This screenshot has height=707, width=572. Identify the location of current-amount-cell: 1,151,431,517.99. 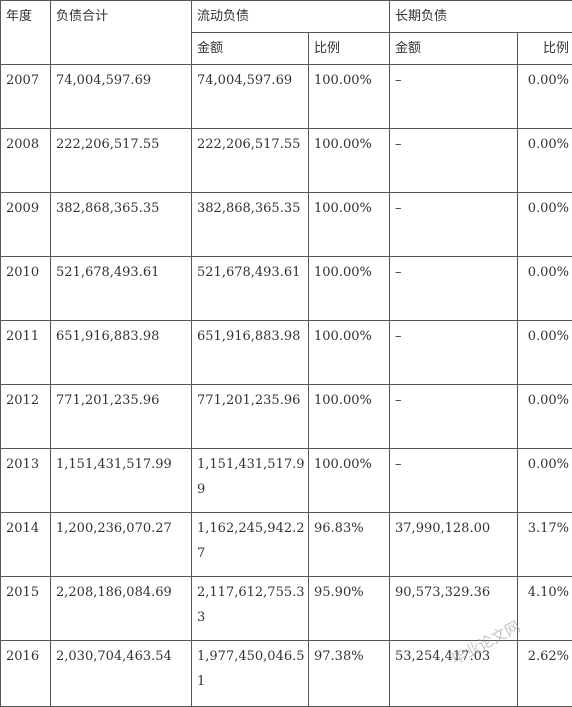
(250, 481).